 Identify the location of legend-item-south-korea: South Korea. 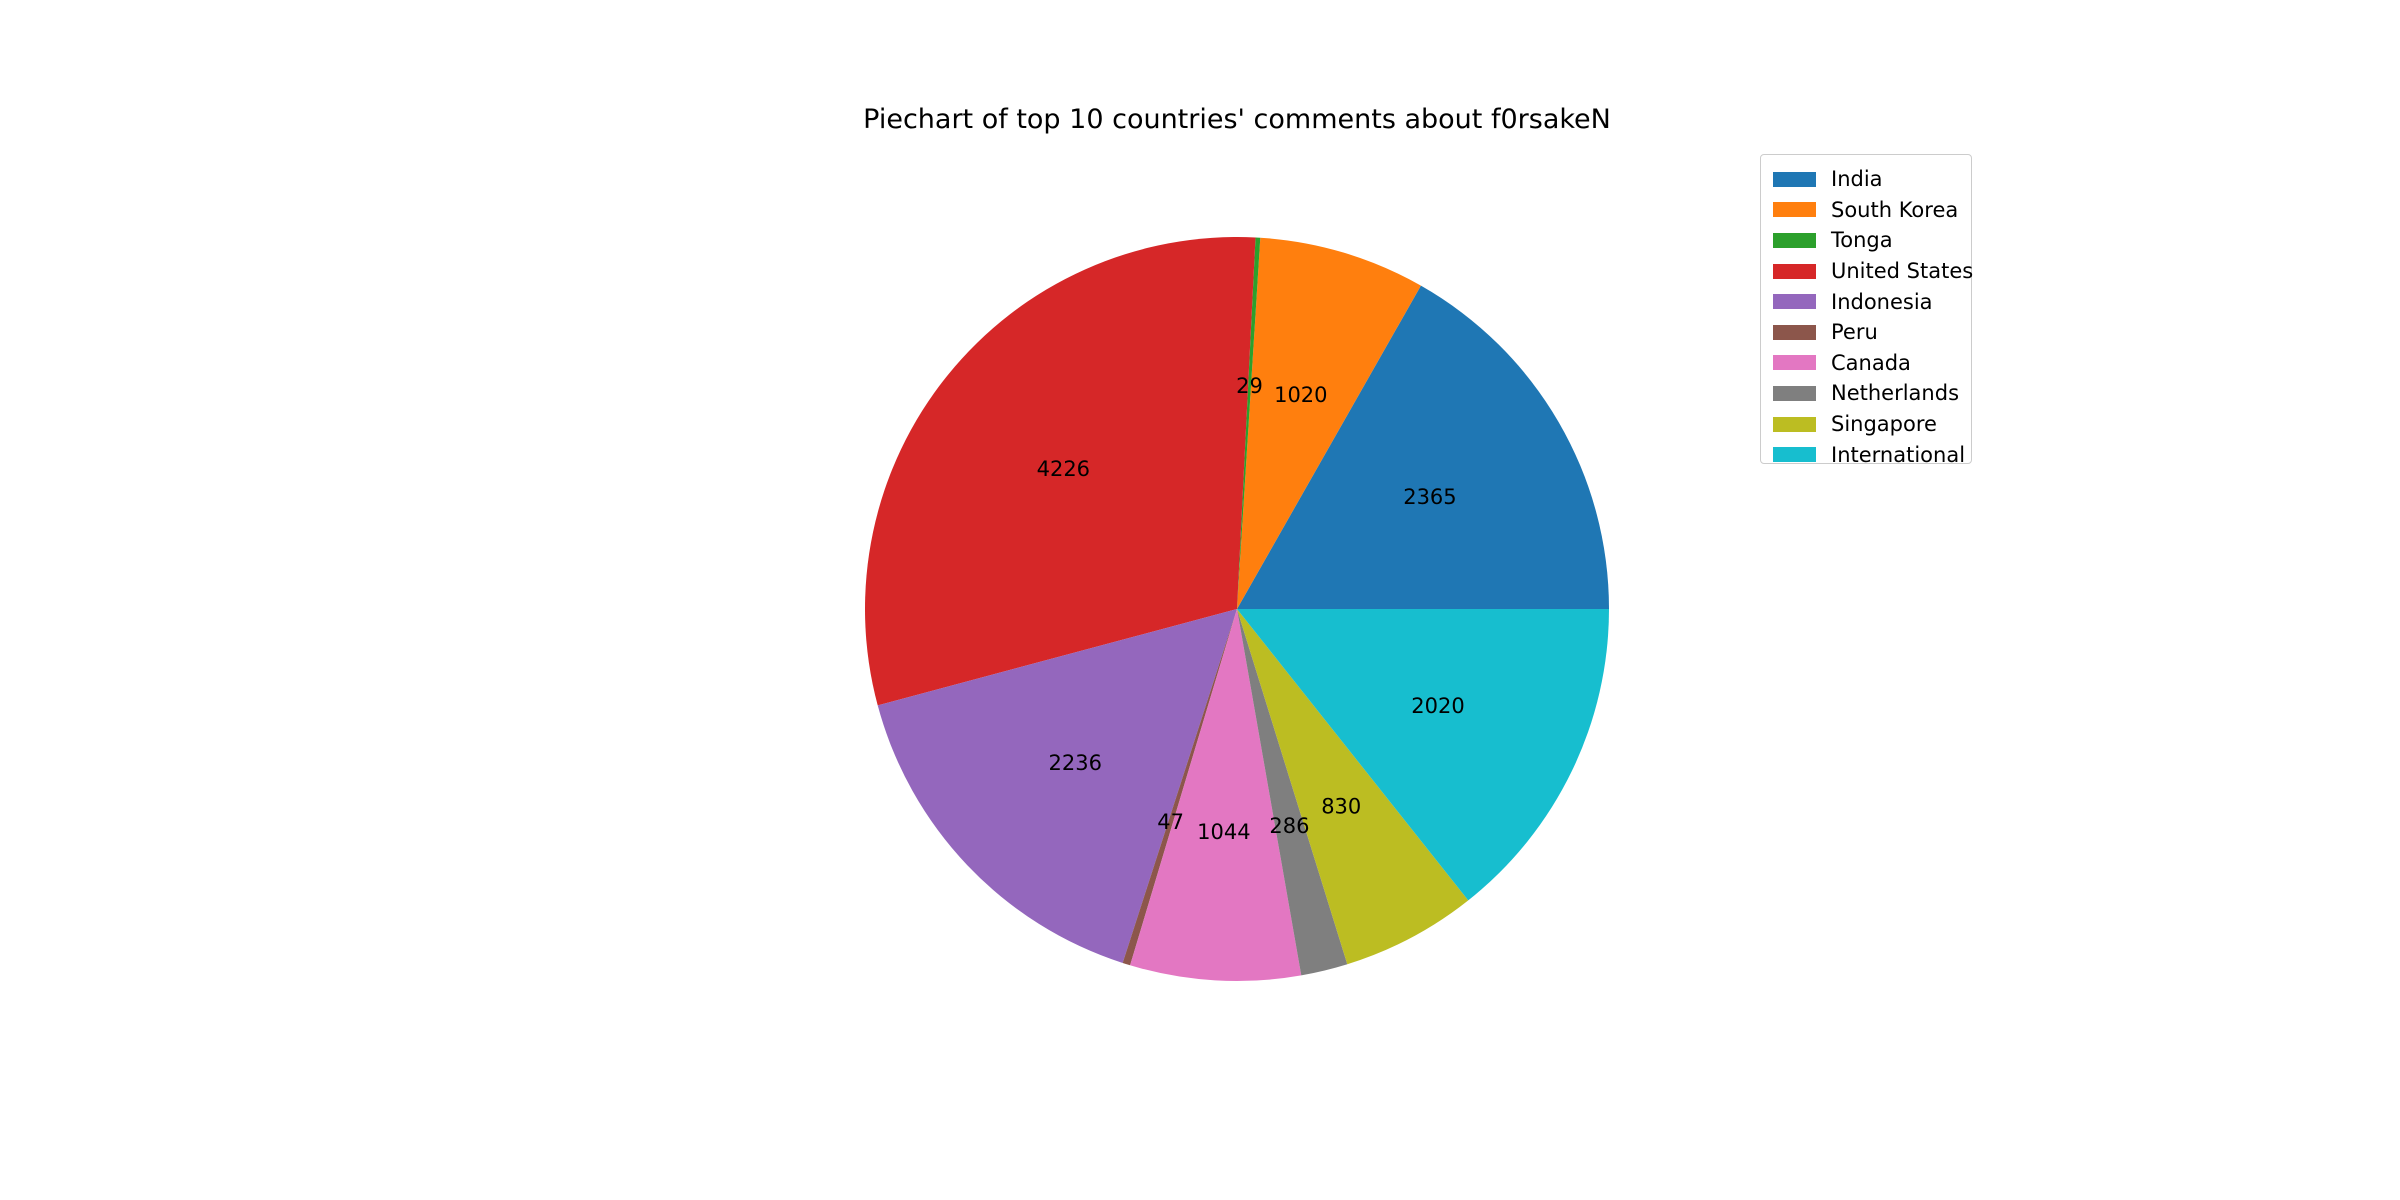
(1872, 210).